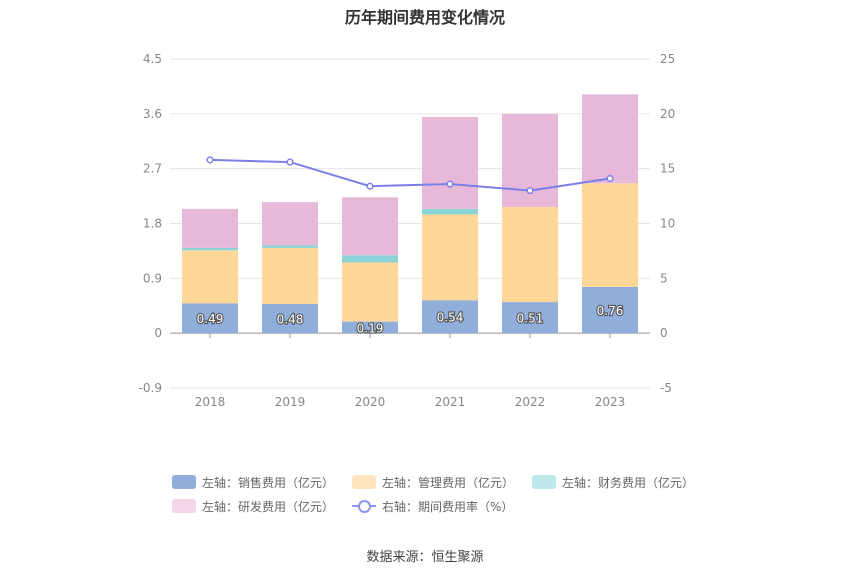 The image size is (850, 575). What do you see at coordinates (667, 169) in the screenshot?
I see `right-tick-label: 15` at bounding box center [667, 169].